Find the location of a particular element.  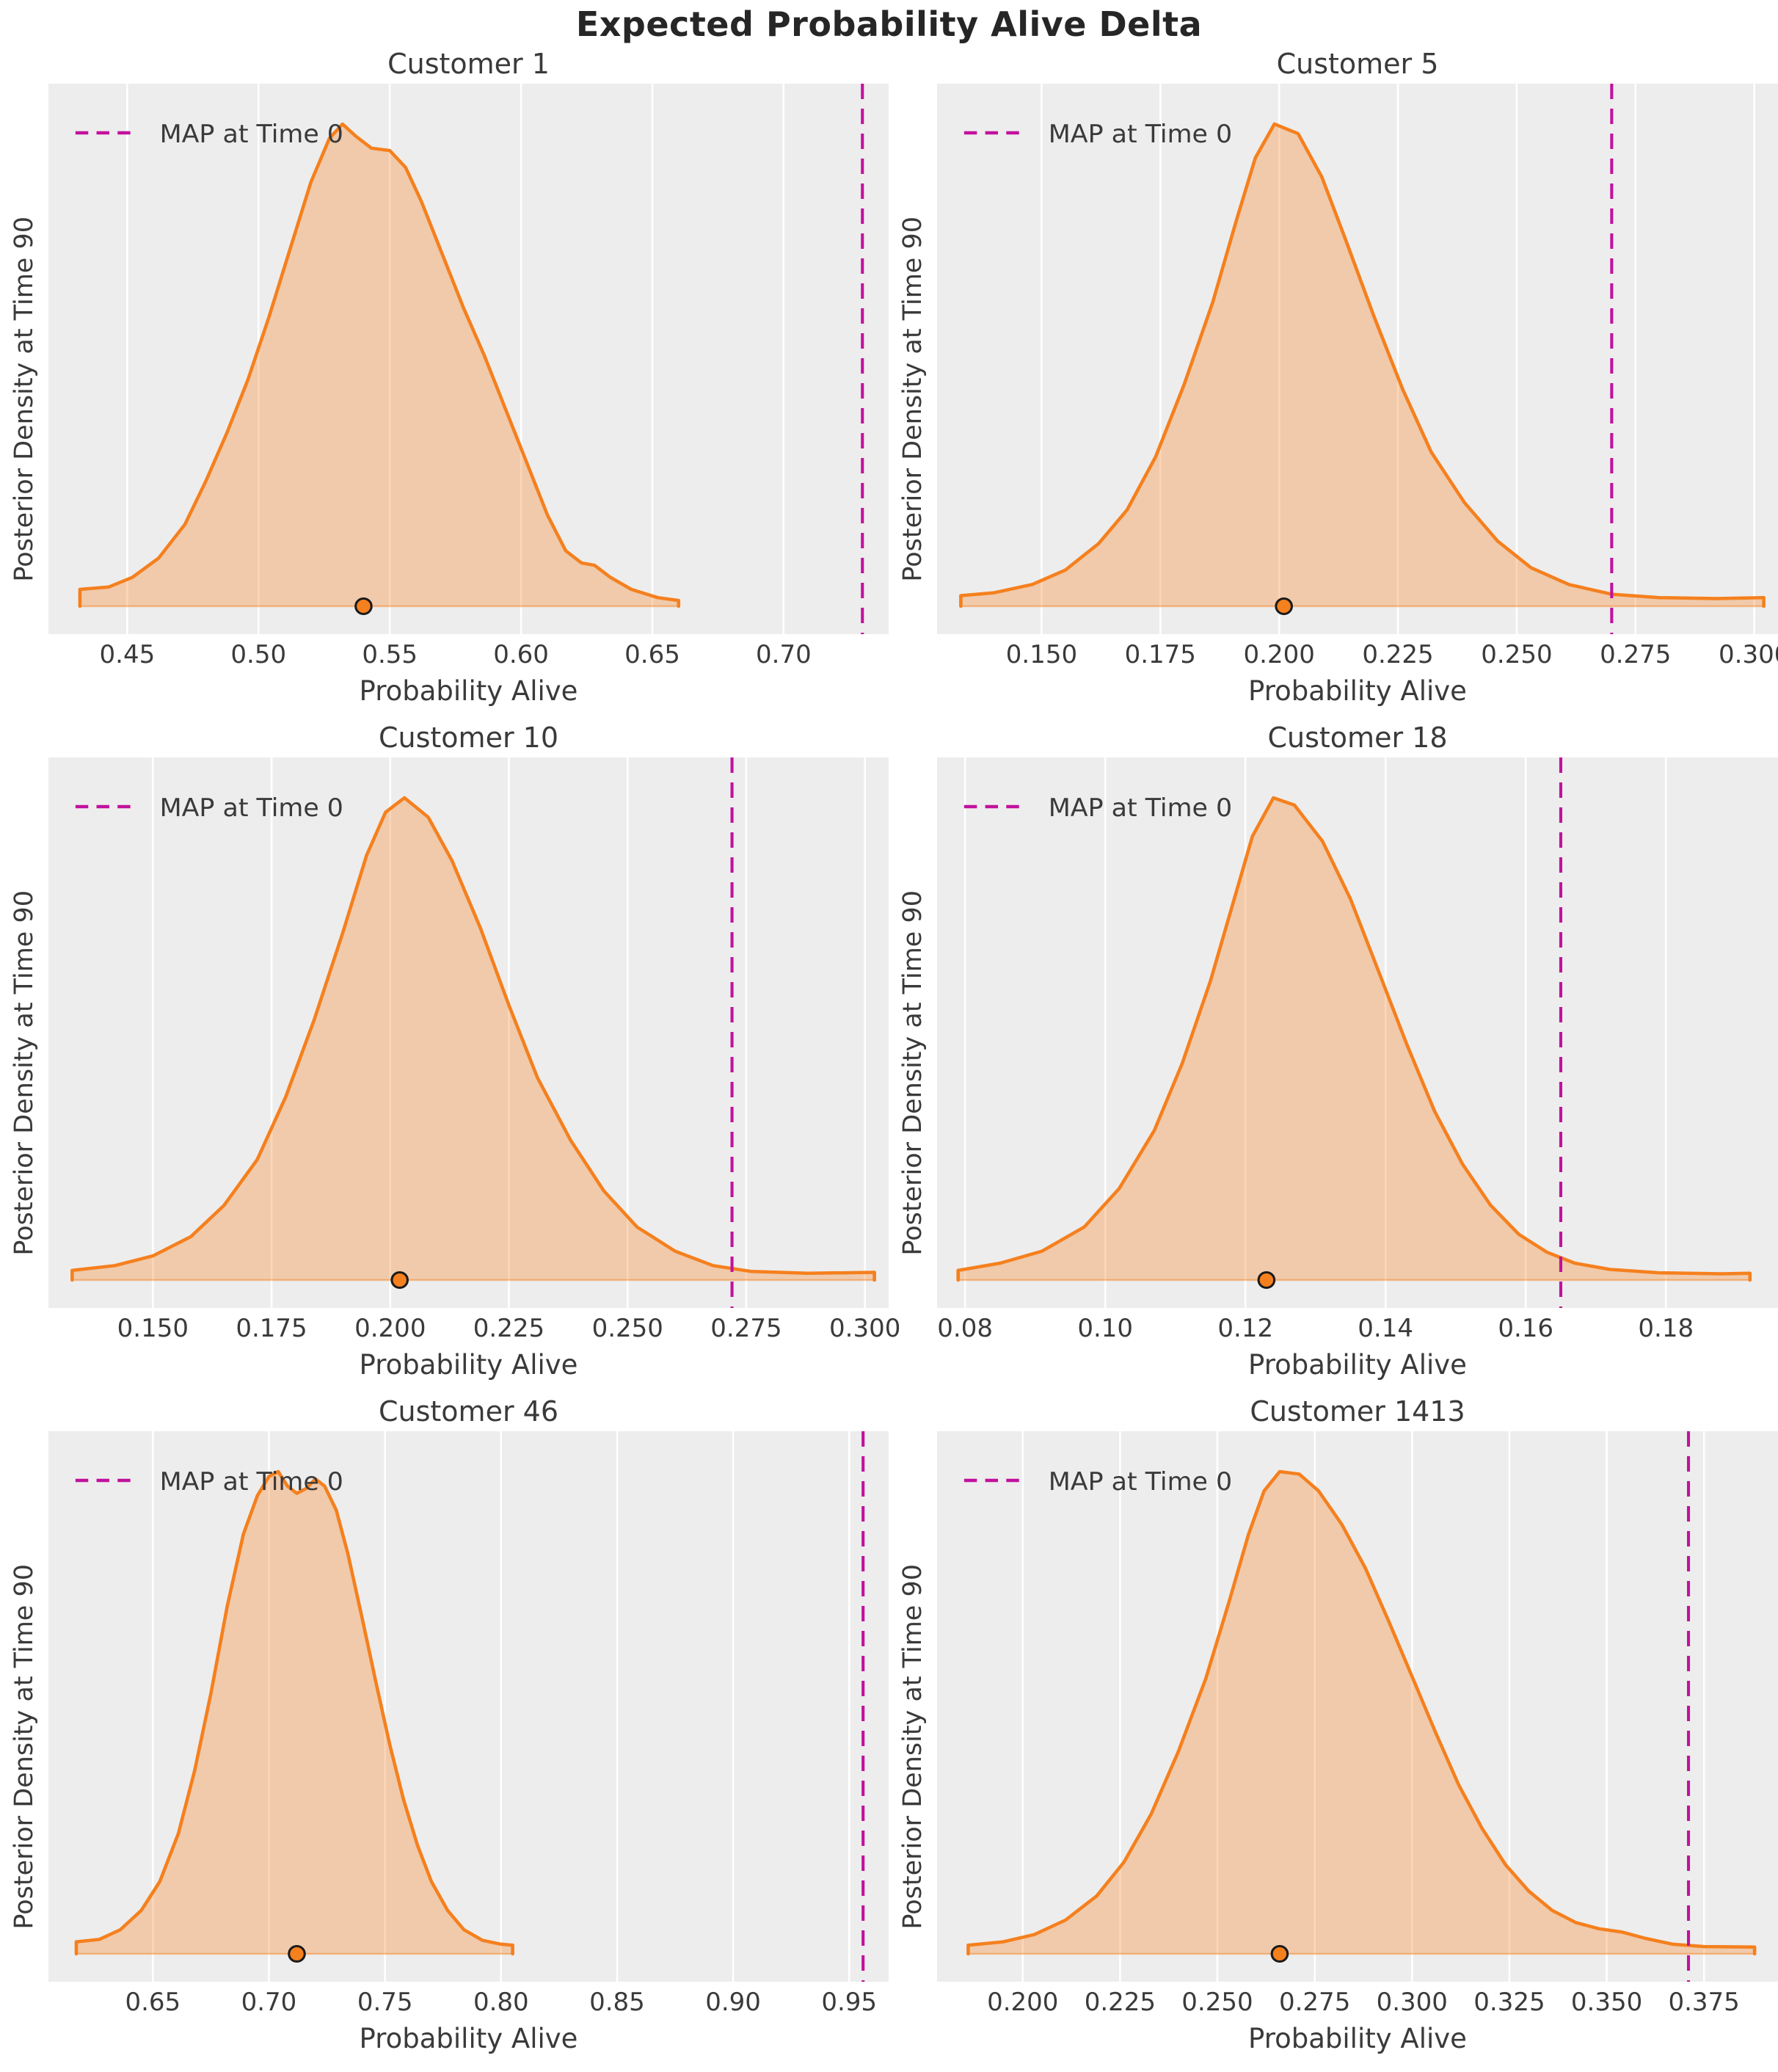

x-tick-label: 0.85 is located at coordinates (617, 2002).